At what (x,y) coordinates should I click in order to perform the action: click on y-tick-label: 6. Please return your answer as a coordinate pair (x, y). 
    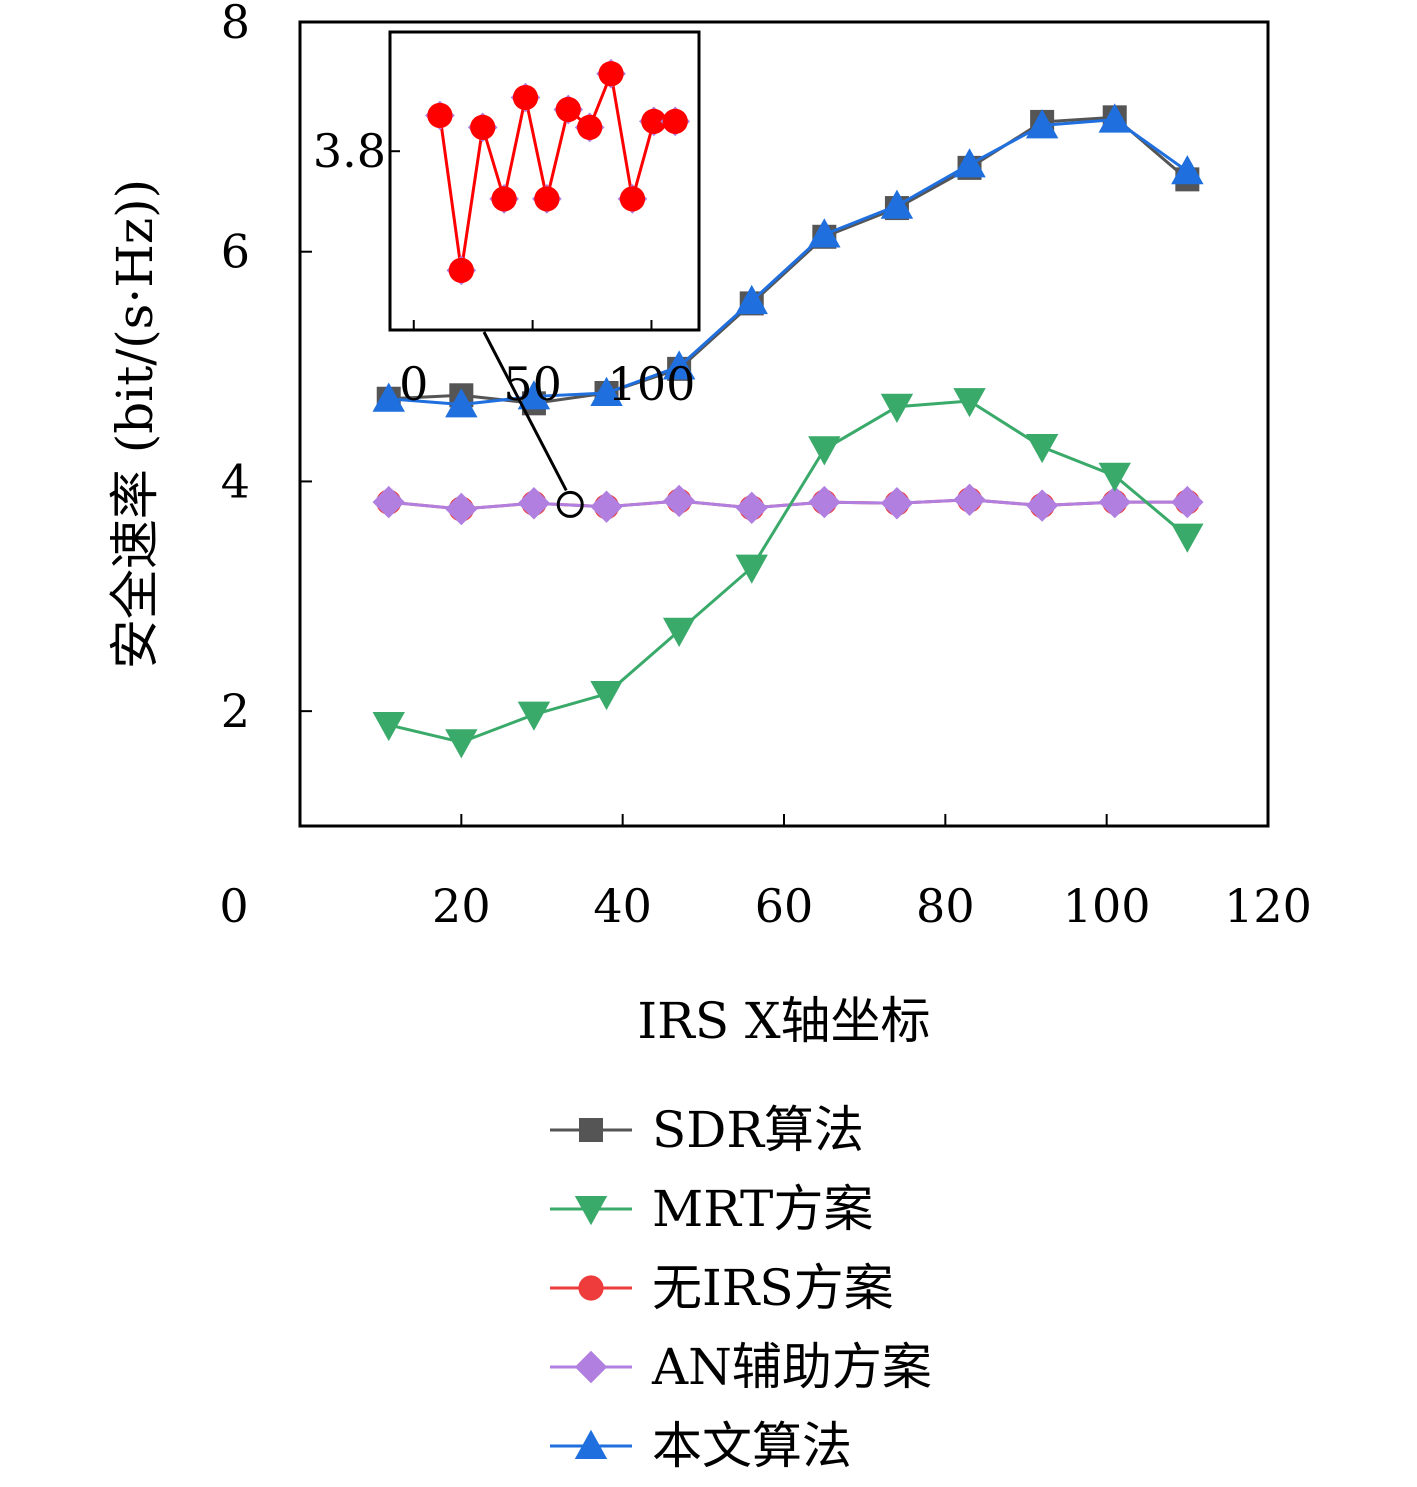
    Looking at the image, I should click on (235, 252).